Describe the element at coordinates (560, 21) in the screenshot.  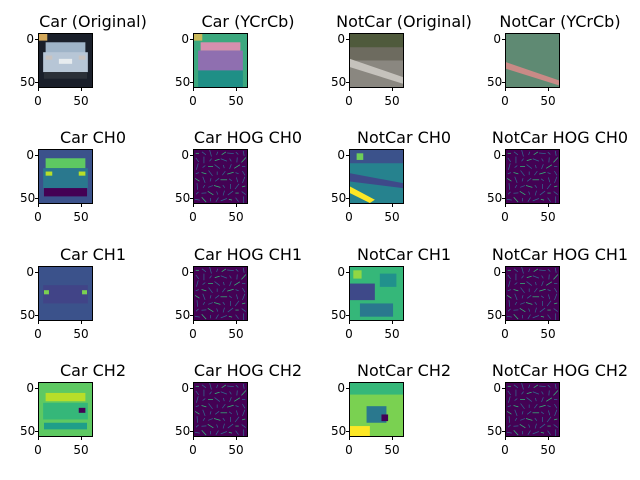
I see `subplot-title: NotCar (YCrCb)` at that location.